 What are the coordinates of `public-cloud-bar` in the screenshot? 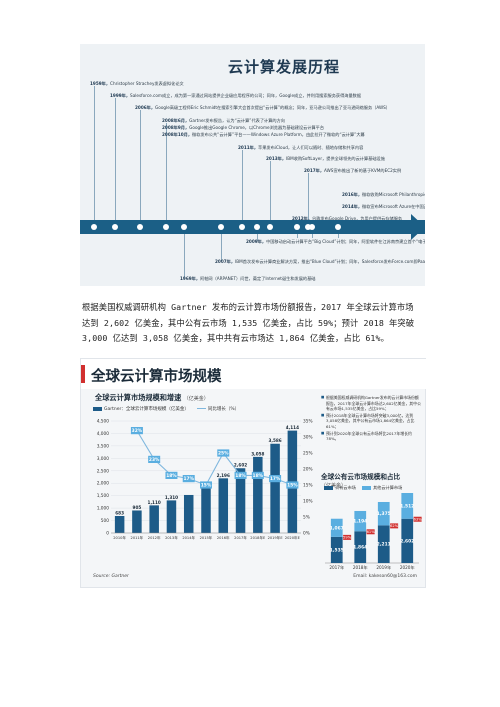 It's located at (383, 544).